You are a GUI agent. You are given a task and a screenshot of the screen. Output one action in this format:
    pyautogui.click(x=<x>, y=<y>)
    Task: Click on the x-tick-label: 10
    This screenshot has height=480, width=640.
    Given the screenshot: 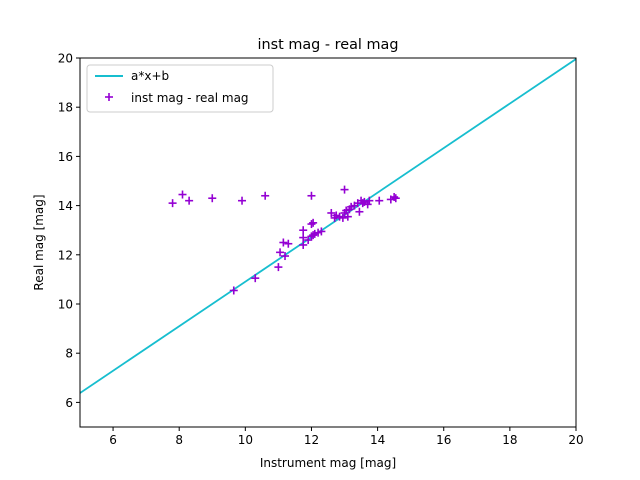 What is the action you would take?
    pyautogui.click(x=245, y=440)
    